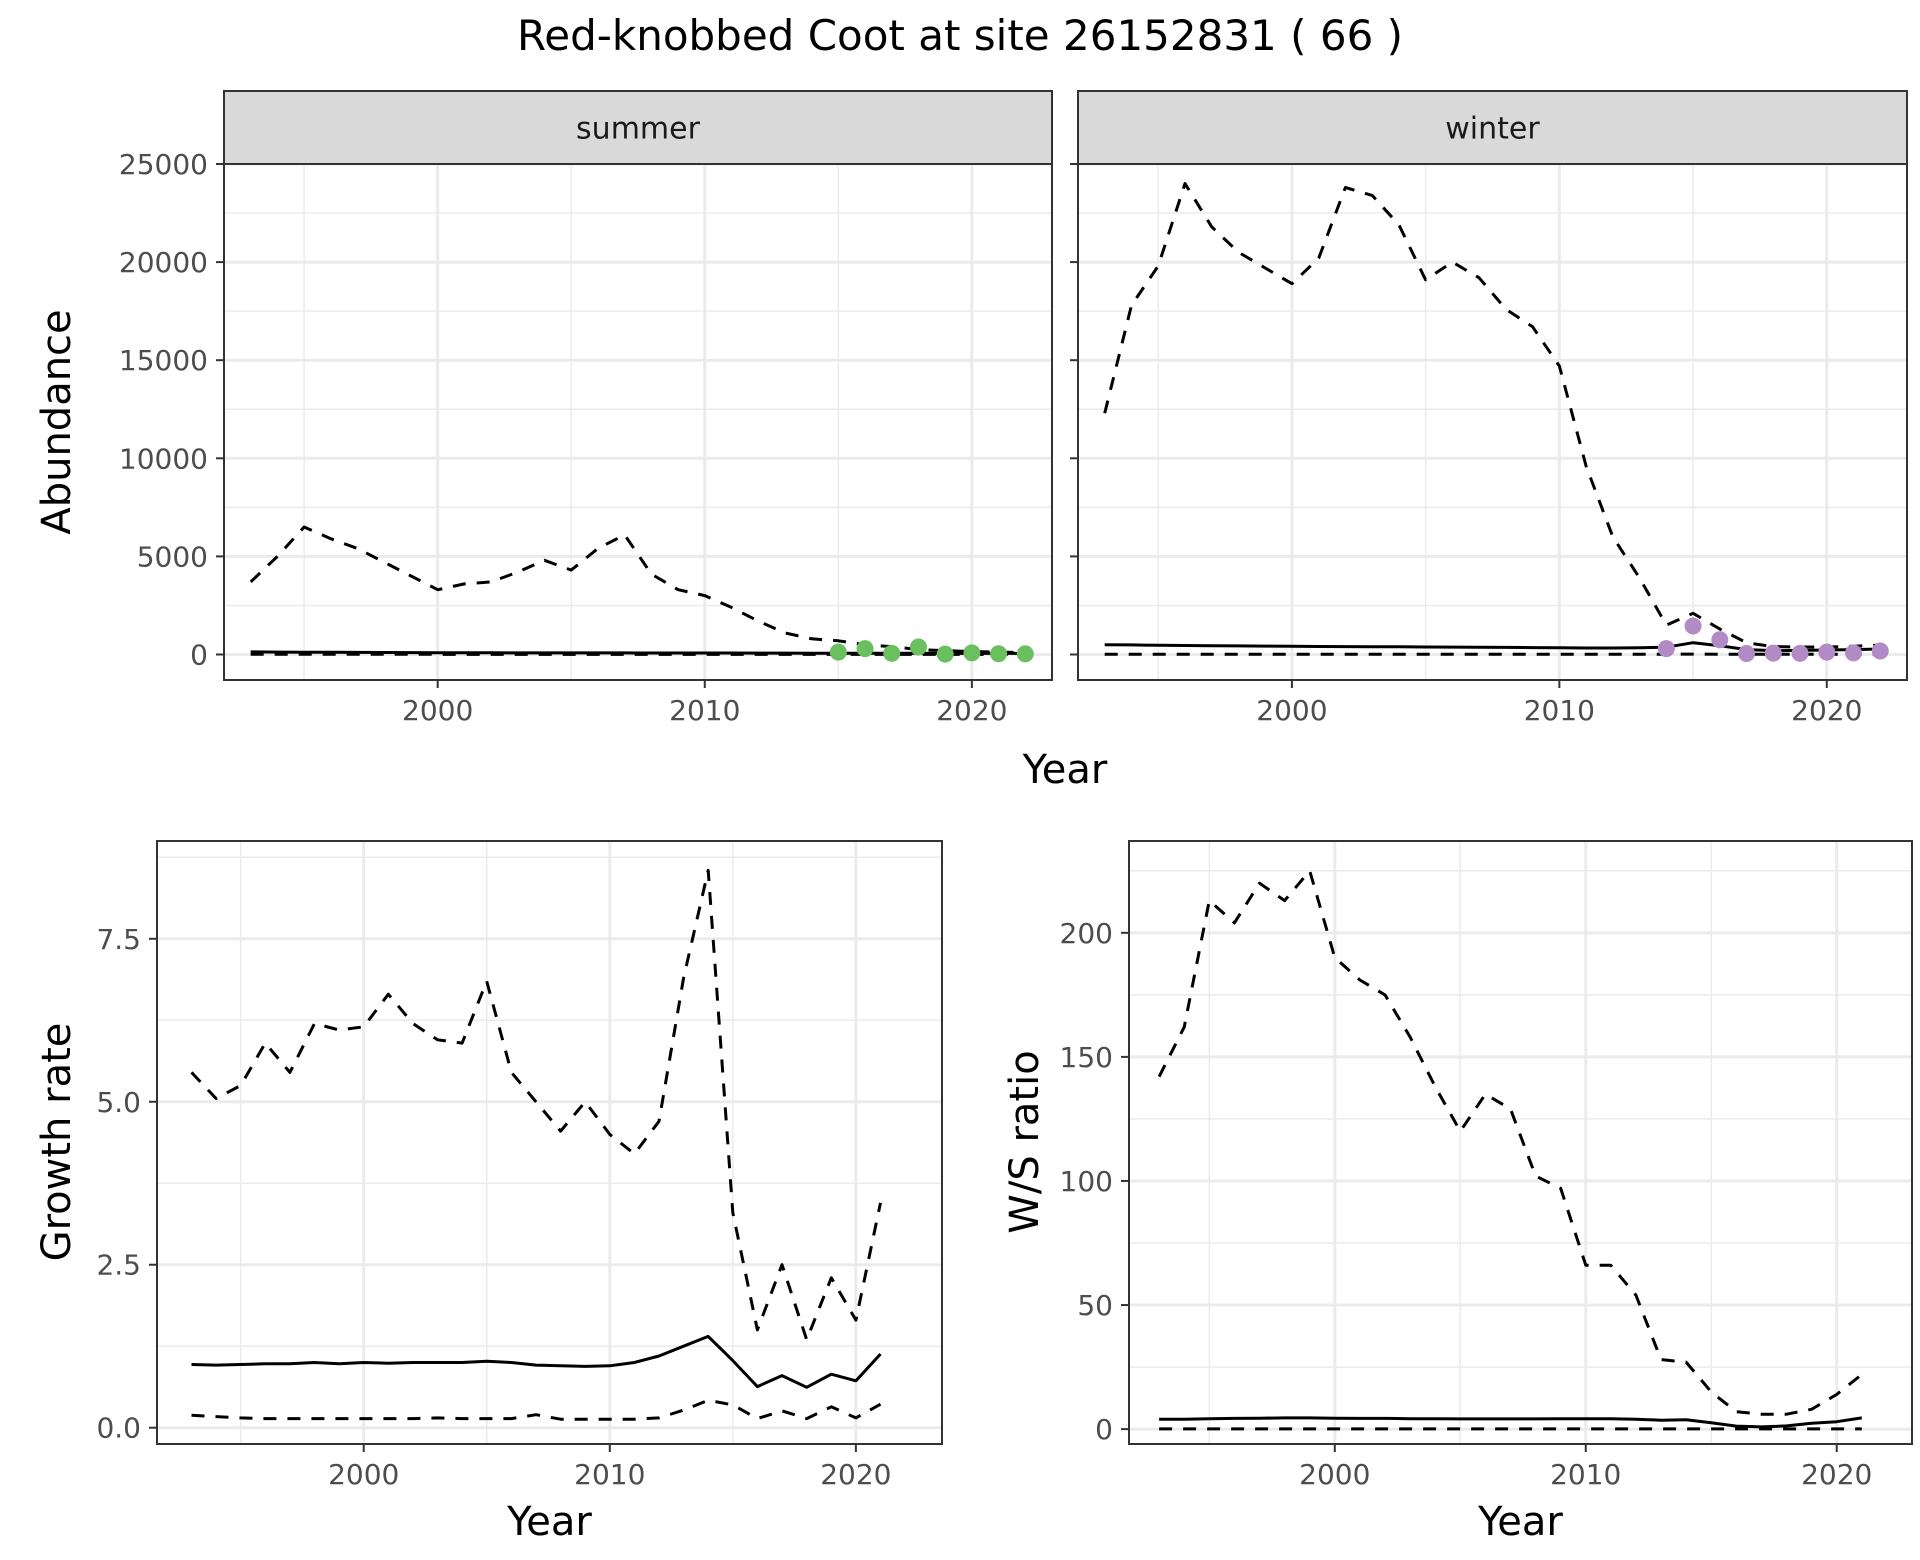 This screenshot has width=1920, height=1560. I want to click on y-tick-label: 100, so click(1086, 1181).